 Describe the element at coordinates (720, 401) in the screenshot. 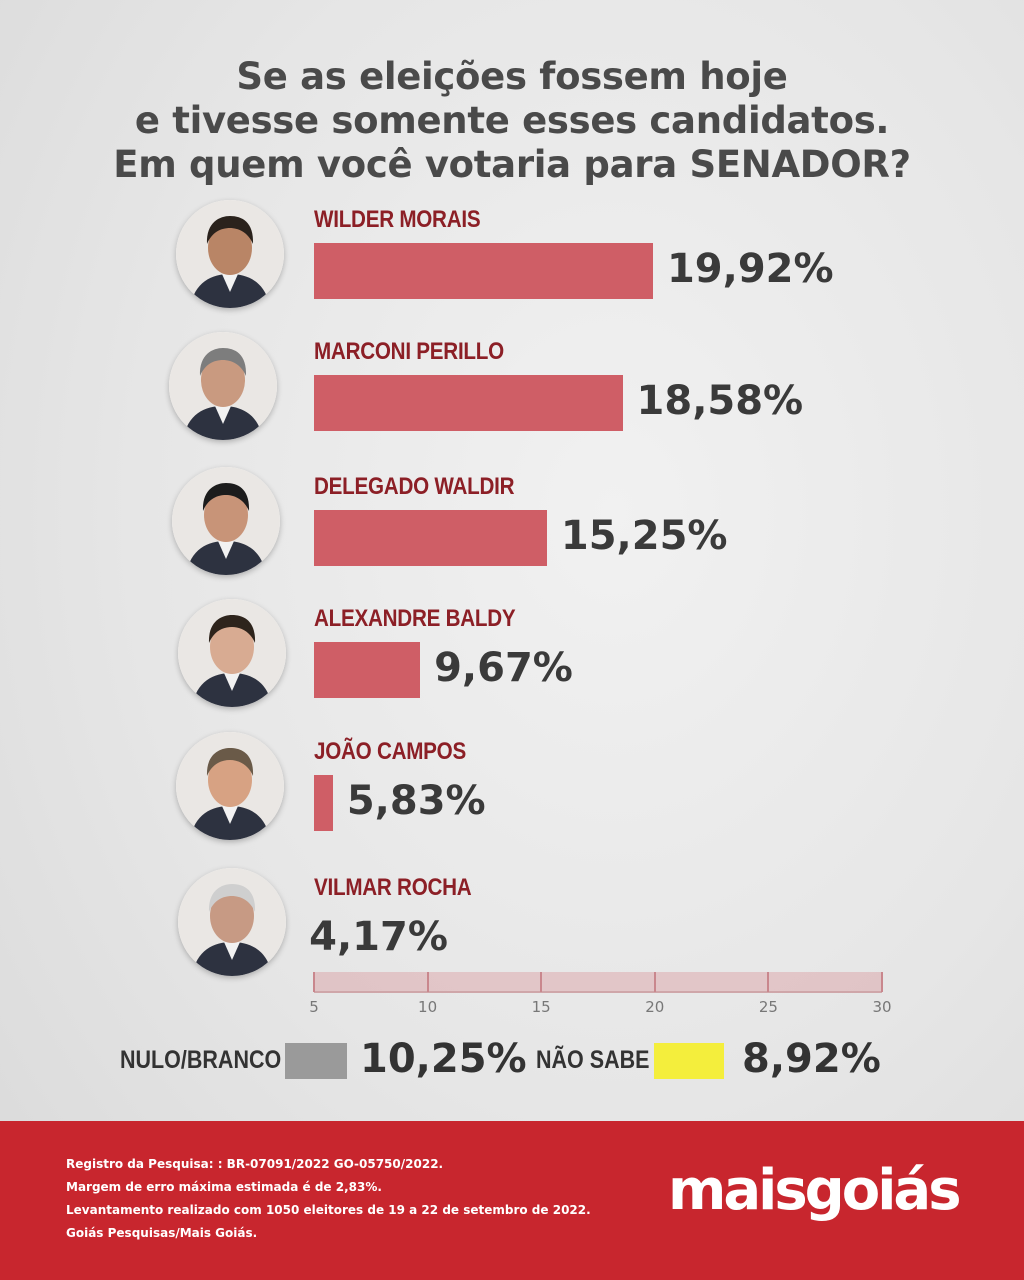

I see `data-label: 18,58%` at that location.